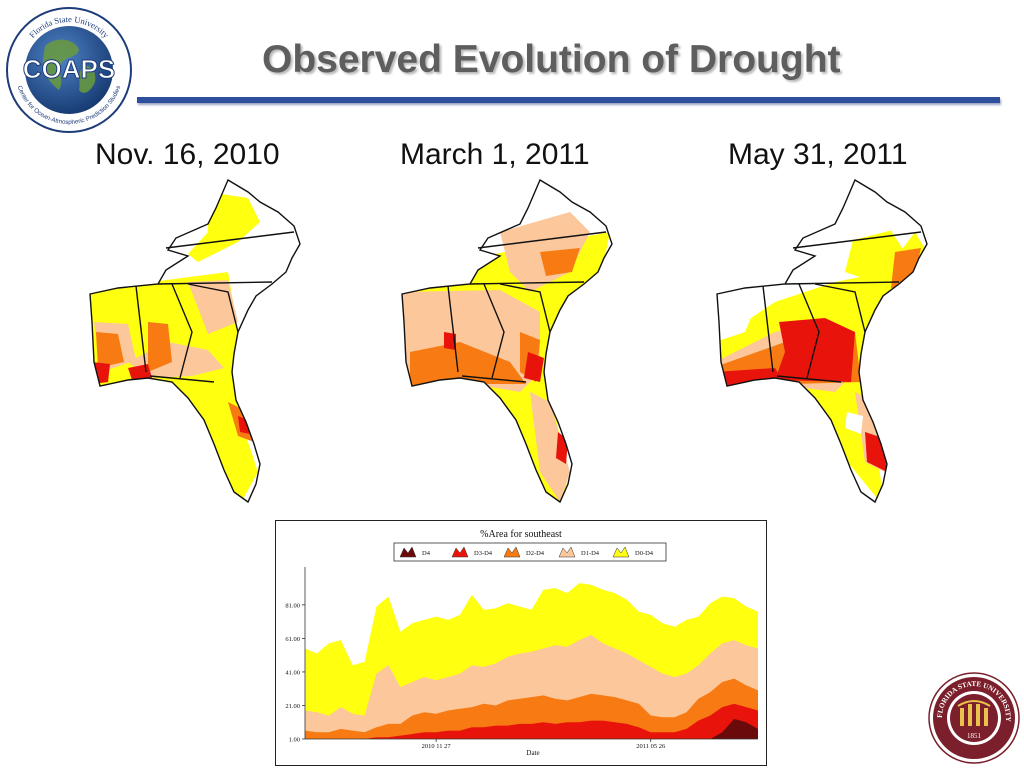  What do you see at coordinates (292, 706) in the screenshot?
I see `y-tick-label: 21.00` at bounding box center [292, 706].